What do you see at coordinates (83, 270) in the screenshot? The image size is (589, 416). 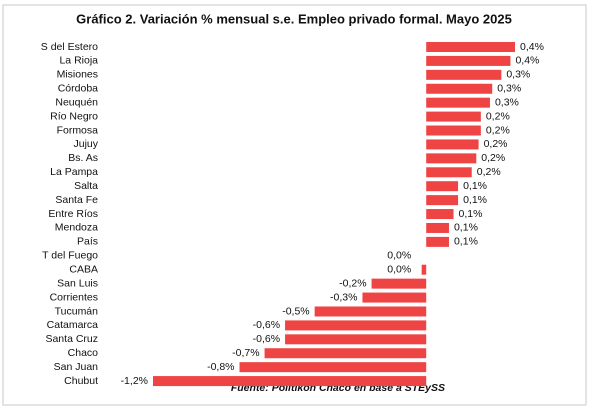 I see `category-label: CABA` at bounding box center [83, 270].